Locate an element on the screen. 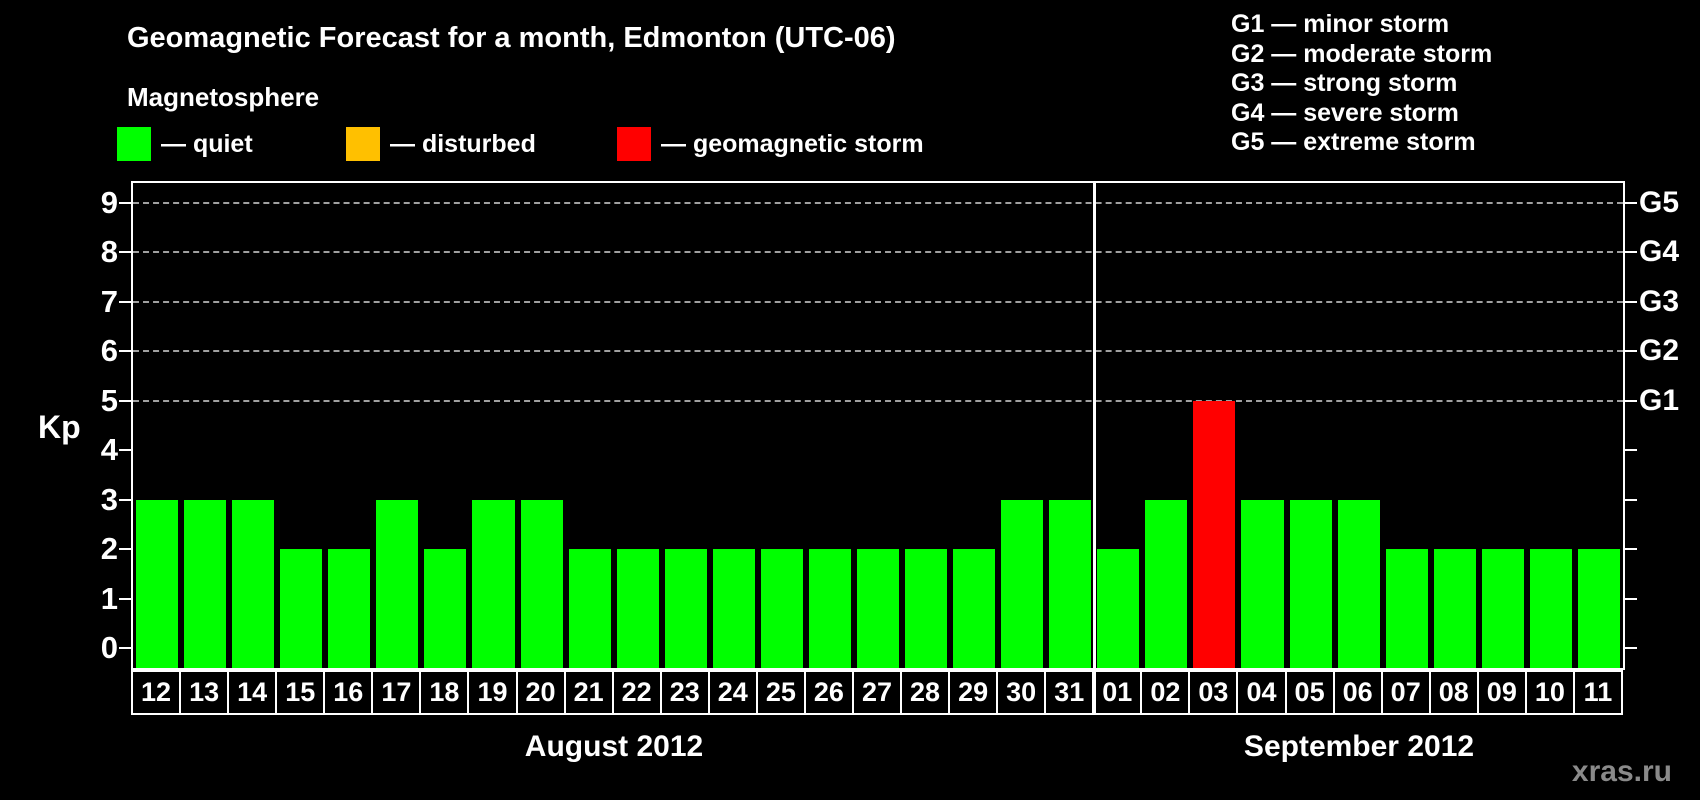 The width and height of the screenshot is (1700, 800). day-label-16: 16 is located at coordinates (347, 692).